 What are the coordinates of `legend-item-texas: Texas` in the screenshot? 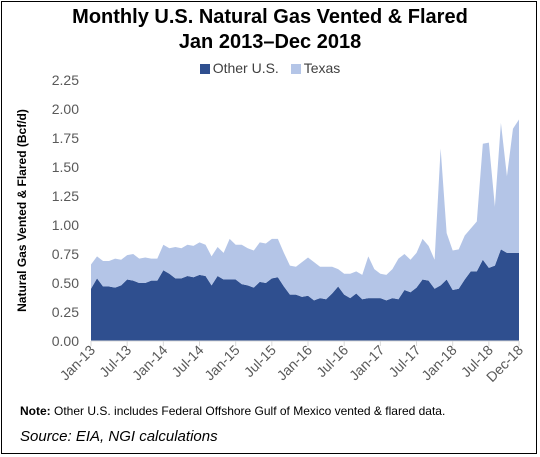 It's located at (315, 68).